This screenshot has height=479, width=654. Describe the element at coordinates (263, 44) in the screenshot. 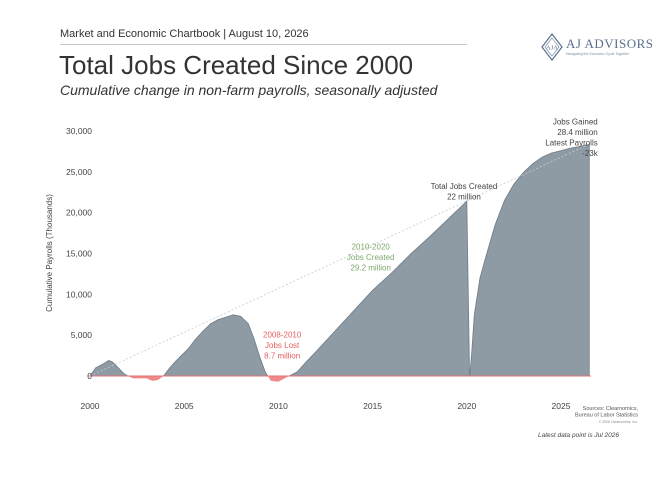

I see `header-divider` at that location.